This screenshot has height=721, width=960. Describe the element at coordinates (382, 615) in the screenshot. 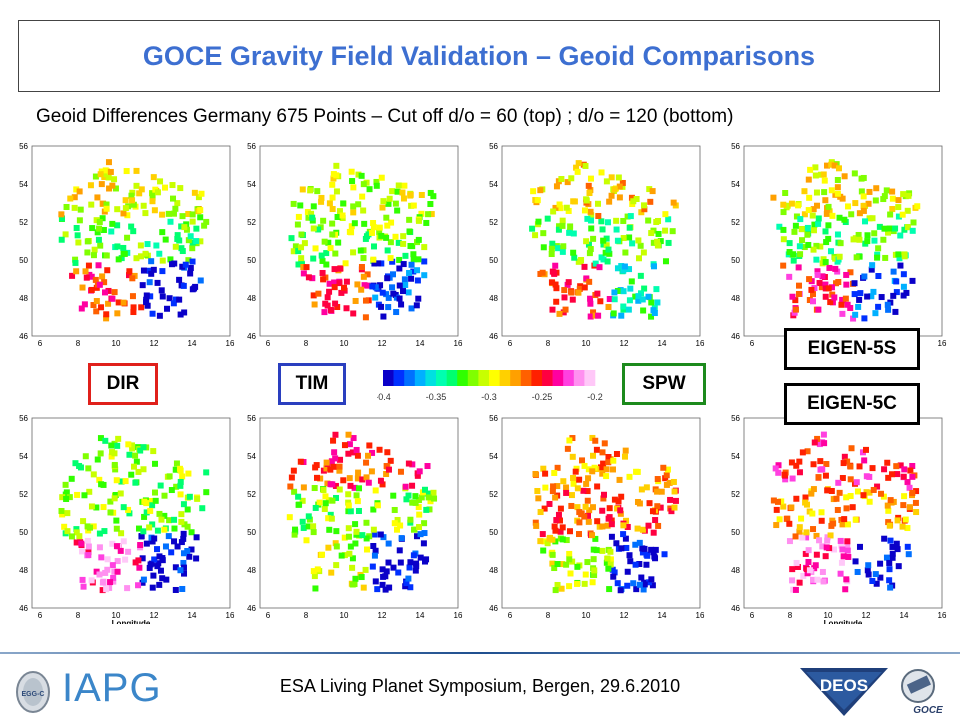

I see `map-x-tick-label: 12` at that location.